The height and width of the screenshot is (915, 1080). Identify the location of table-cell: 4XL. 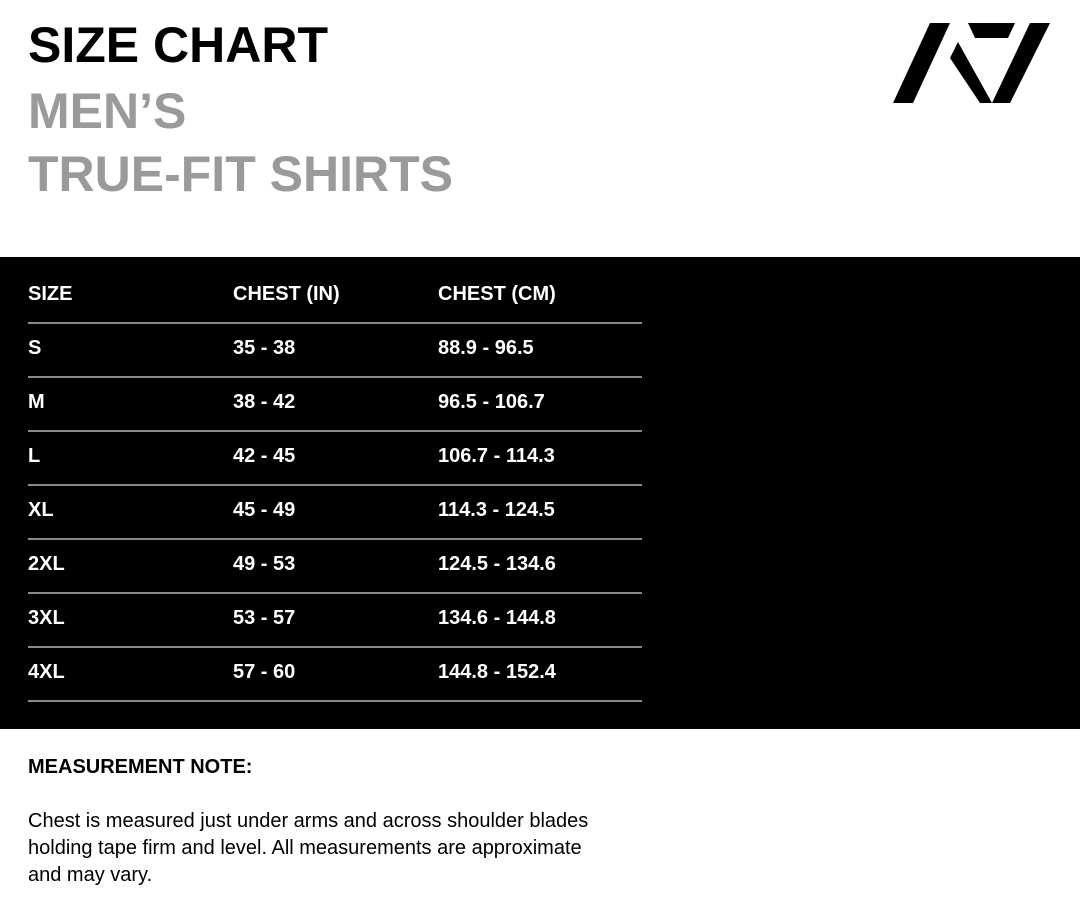
(46, 672).